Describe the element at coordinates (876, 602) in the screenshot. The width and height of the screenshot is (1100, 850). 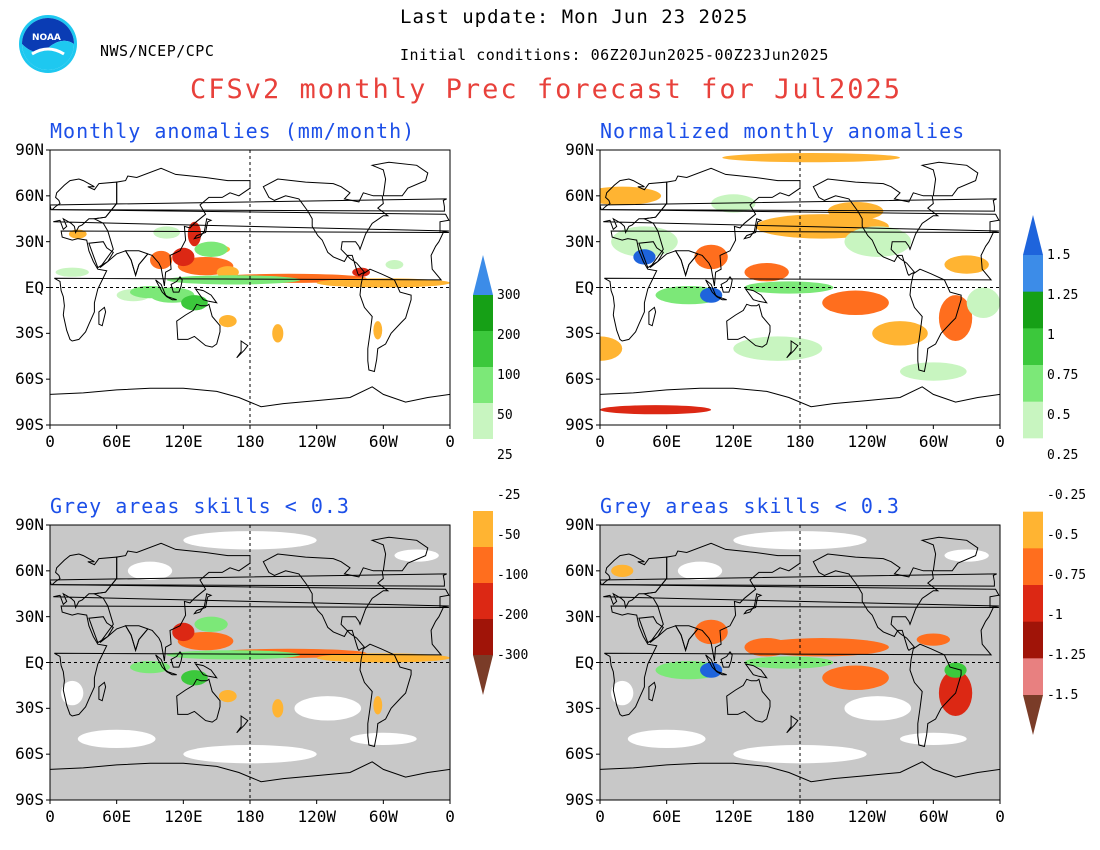
I see `coastline-n_america` at that location.